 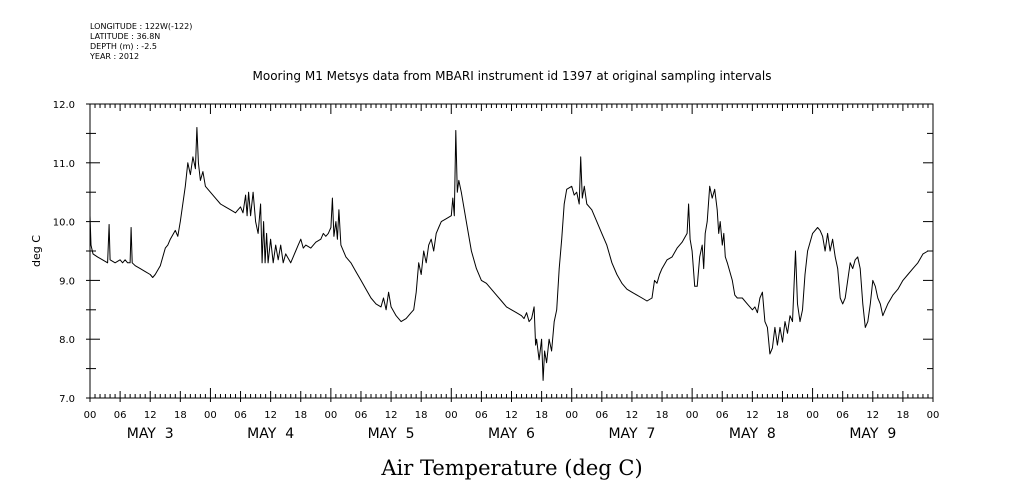 What do you see at coordinates (150, 434) in the screenshot?
I see `day-label: MAY 3` at bounding box center [150, 434].